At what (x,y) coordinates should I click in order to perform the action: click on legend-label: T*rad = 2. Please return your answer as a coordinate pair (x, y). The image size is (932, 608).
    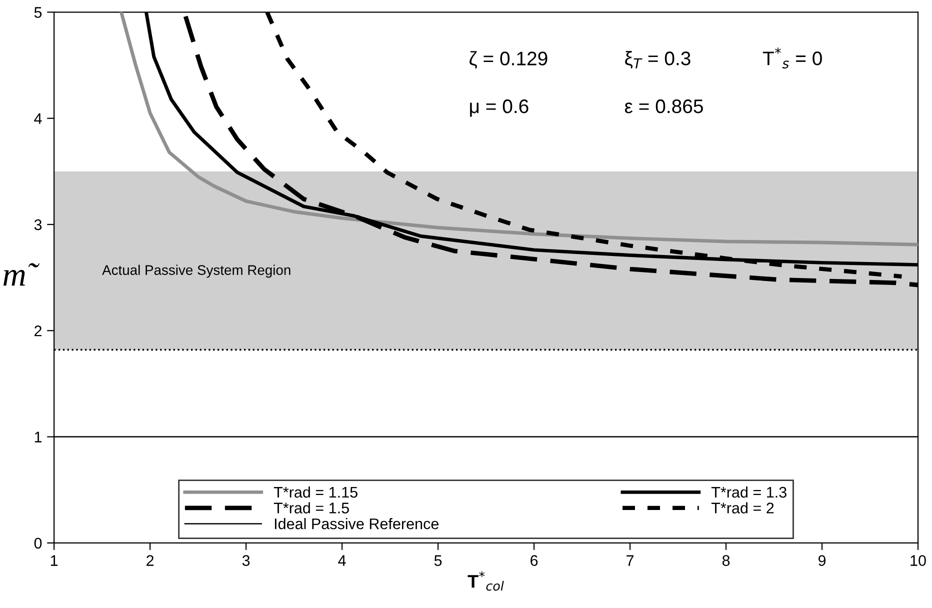
    Looking at the image, I should click on (742, 508).